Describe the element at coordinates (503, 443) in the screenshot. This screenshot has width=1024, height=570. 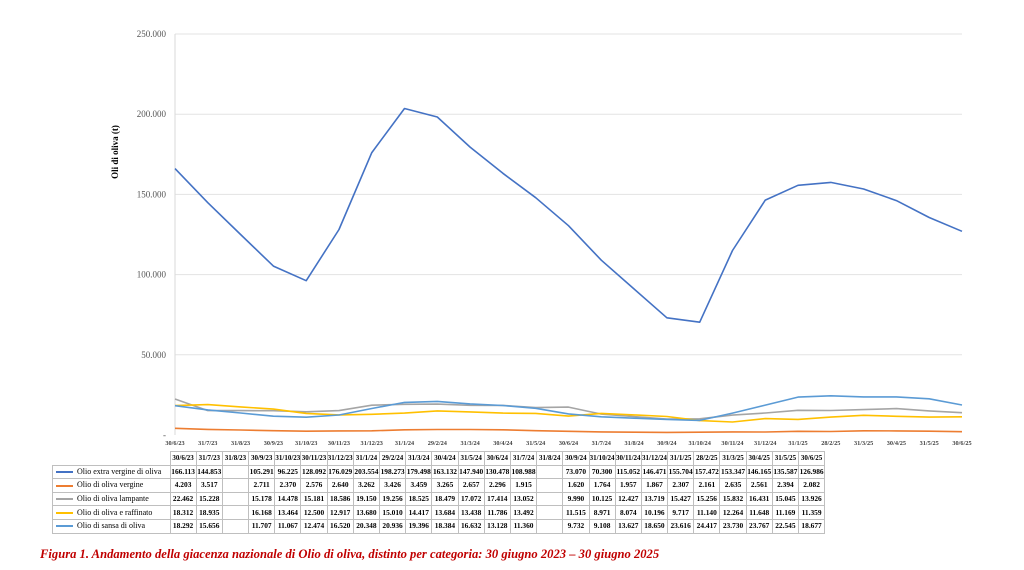
I see `x-tick-label: 30/4/24` at that location.